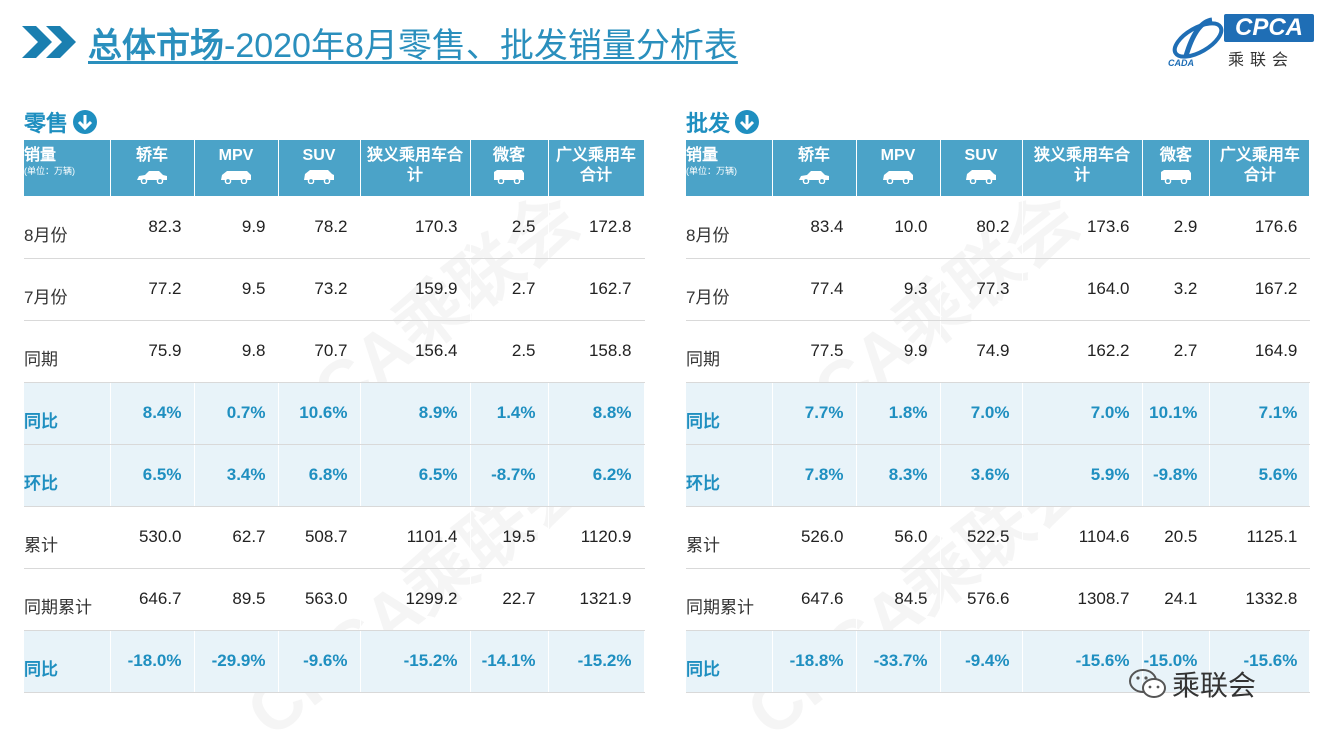 This screenshot has width=1320, height=756. Describe the element at coordinates (236, 413) in the screenshot. I see `table-cell: 0.7%` at that location.